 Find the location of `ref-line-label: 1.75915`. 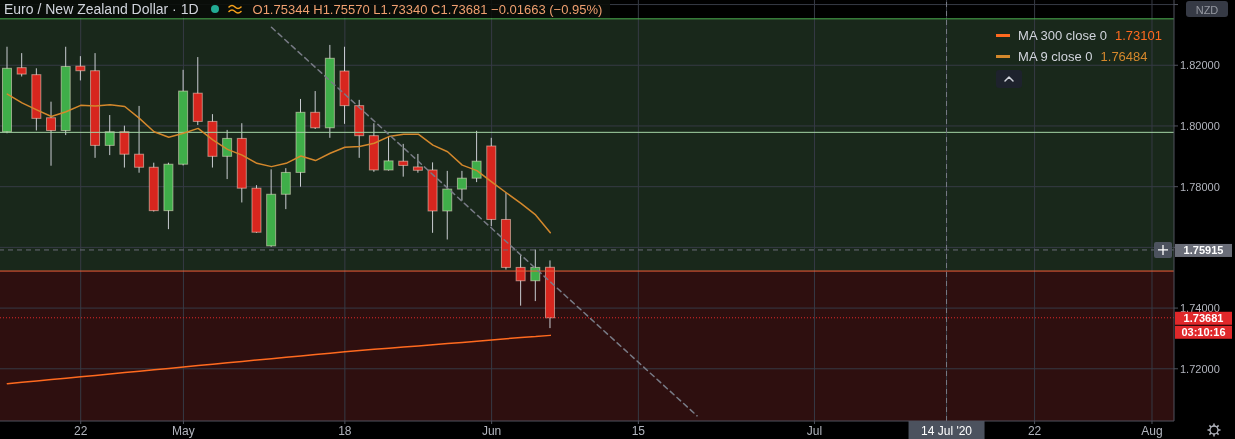

ref-line-label: 1.75915 is located at coordinates (1203, 250).